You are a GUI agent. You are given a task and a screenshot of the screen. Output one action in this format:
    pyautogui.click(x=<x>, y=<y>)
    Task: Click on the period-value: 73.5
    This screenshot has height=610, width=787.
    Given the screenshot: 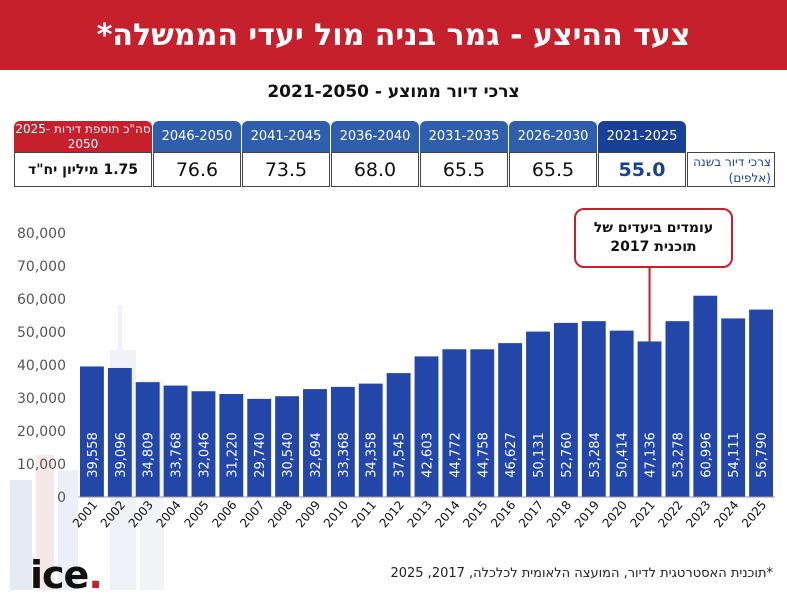 What is the action you would take?
    pyautogui.click(x=286, y=169)
    